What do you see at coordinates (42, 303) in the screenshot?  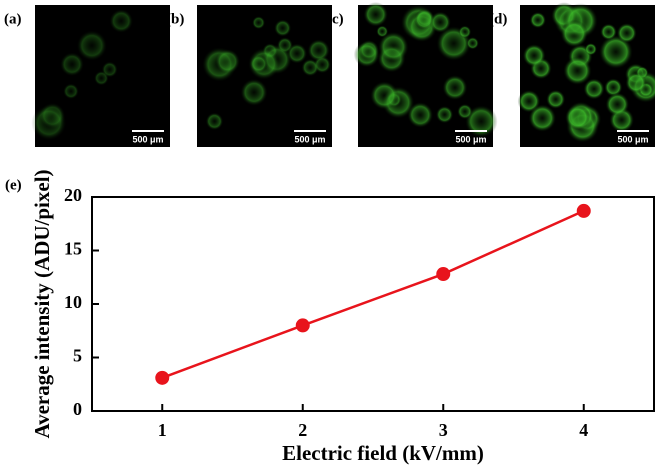 I see `y-axis-label: Average intensity (ADU/pixel)` at bounding box center [42, 303].